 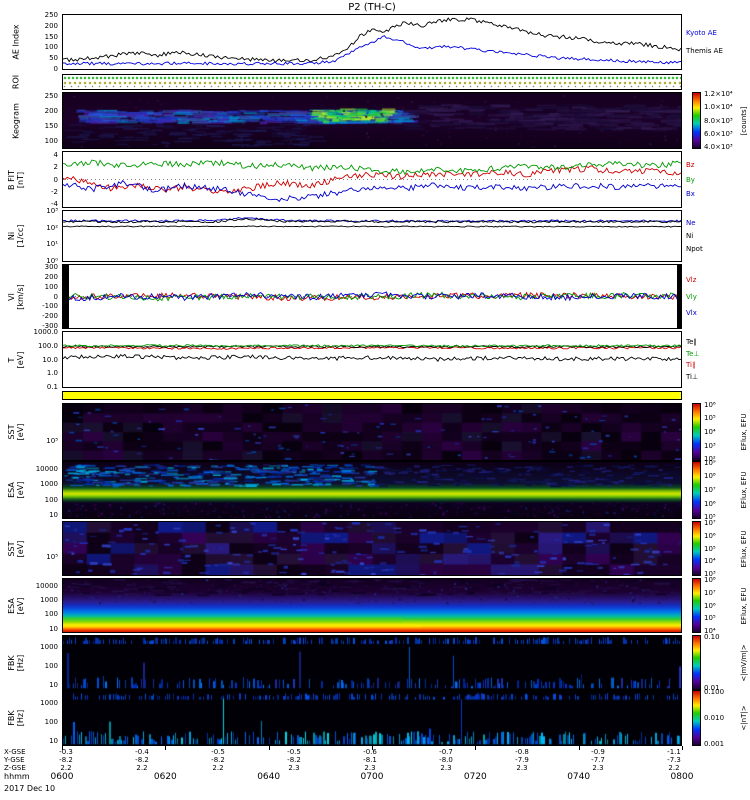 What do you see at coordinates (51, 266) in the screenshot?
I see `ytick-vl: 300` at bounding box center [51, 266].